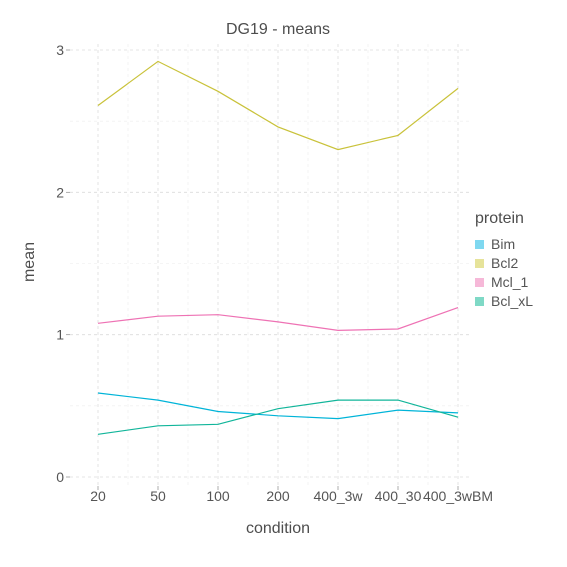 Image resolution: width=567 pixels, height=567 pixels. I want to click on legend-key-bcl2, so click(479, 263).